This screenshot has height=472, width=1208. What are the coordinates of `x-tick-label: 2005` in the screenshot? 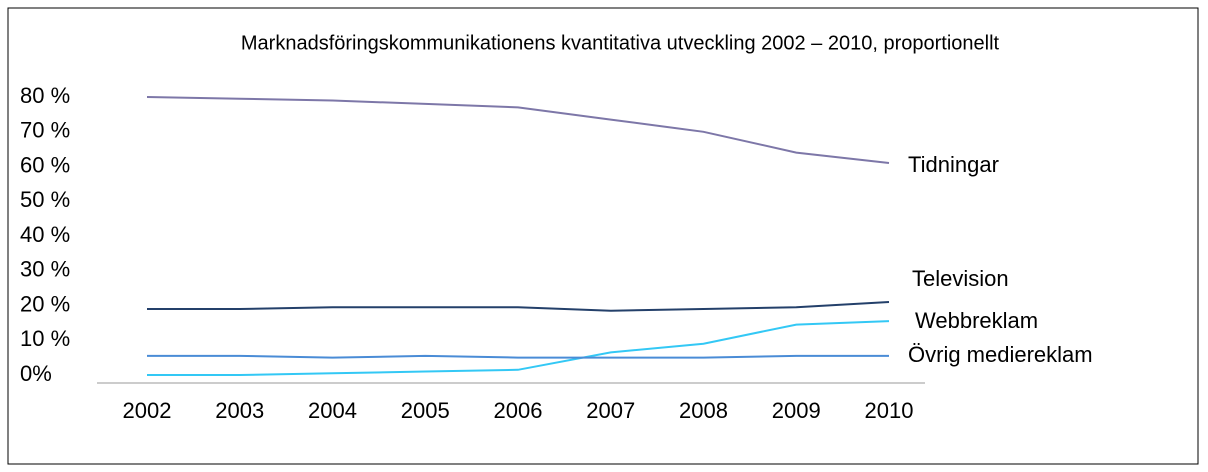 It's located at (425, 410).